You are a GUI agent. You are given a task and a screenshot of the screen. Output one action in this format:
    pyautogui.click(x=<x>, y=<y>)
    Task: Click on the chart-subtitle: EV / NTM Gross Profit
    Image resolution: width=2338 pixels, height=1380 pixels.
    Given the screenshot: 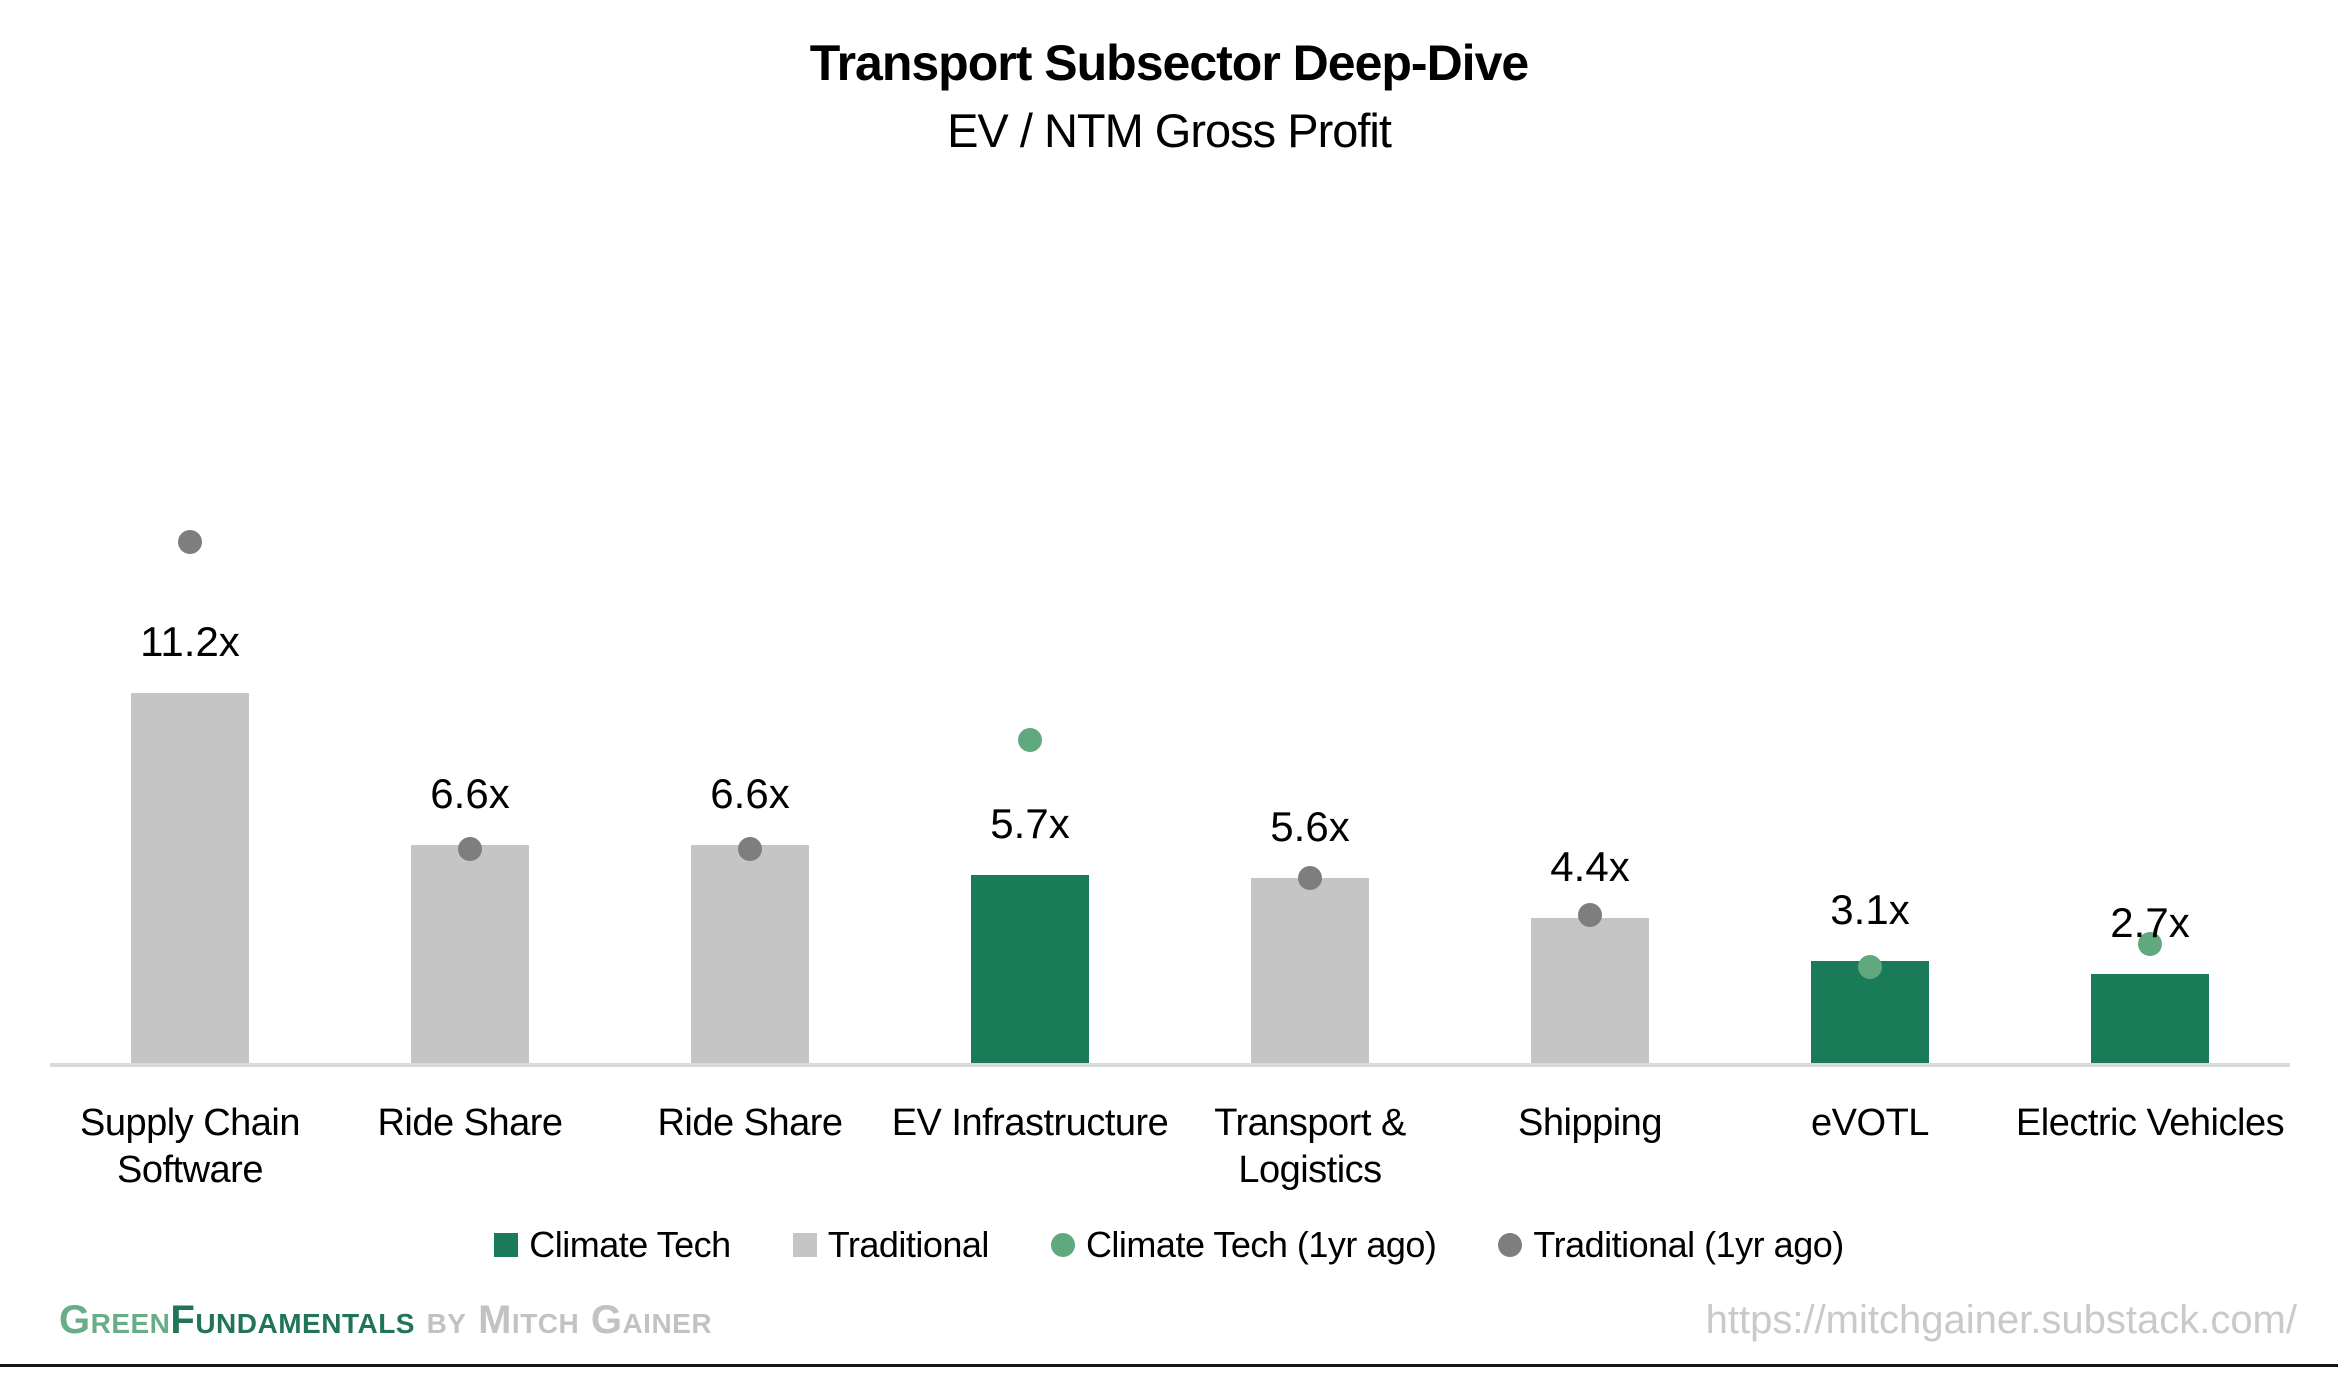 What is the action you would take?
    pyautogui.click(x=1169, y=130)
    